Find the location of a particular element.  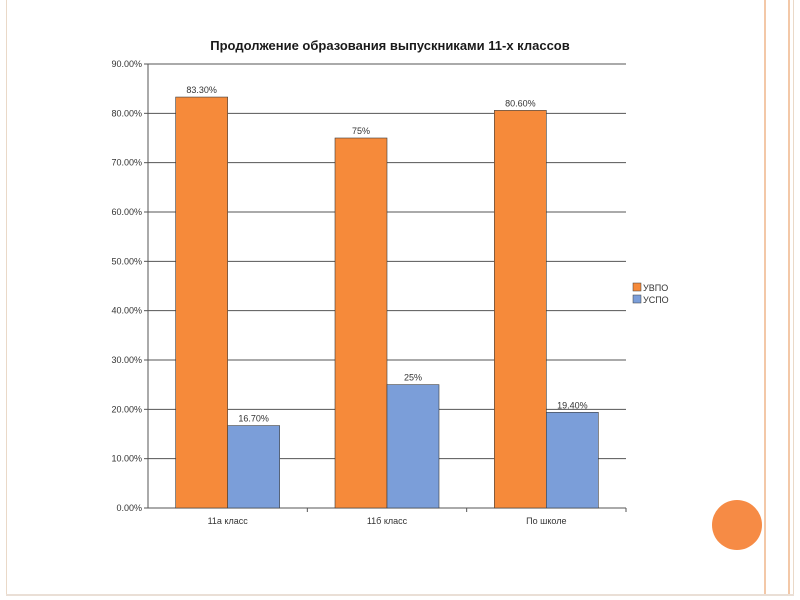

y-tick-label: 80.00% is located at coordinates (126, 113).